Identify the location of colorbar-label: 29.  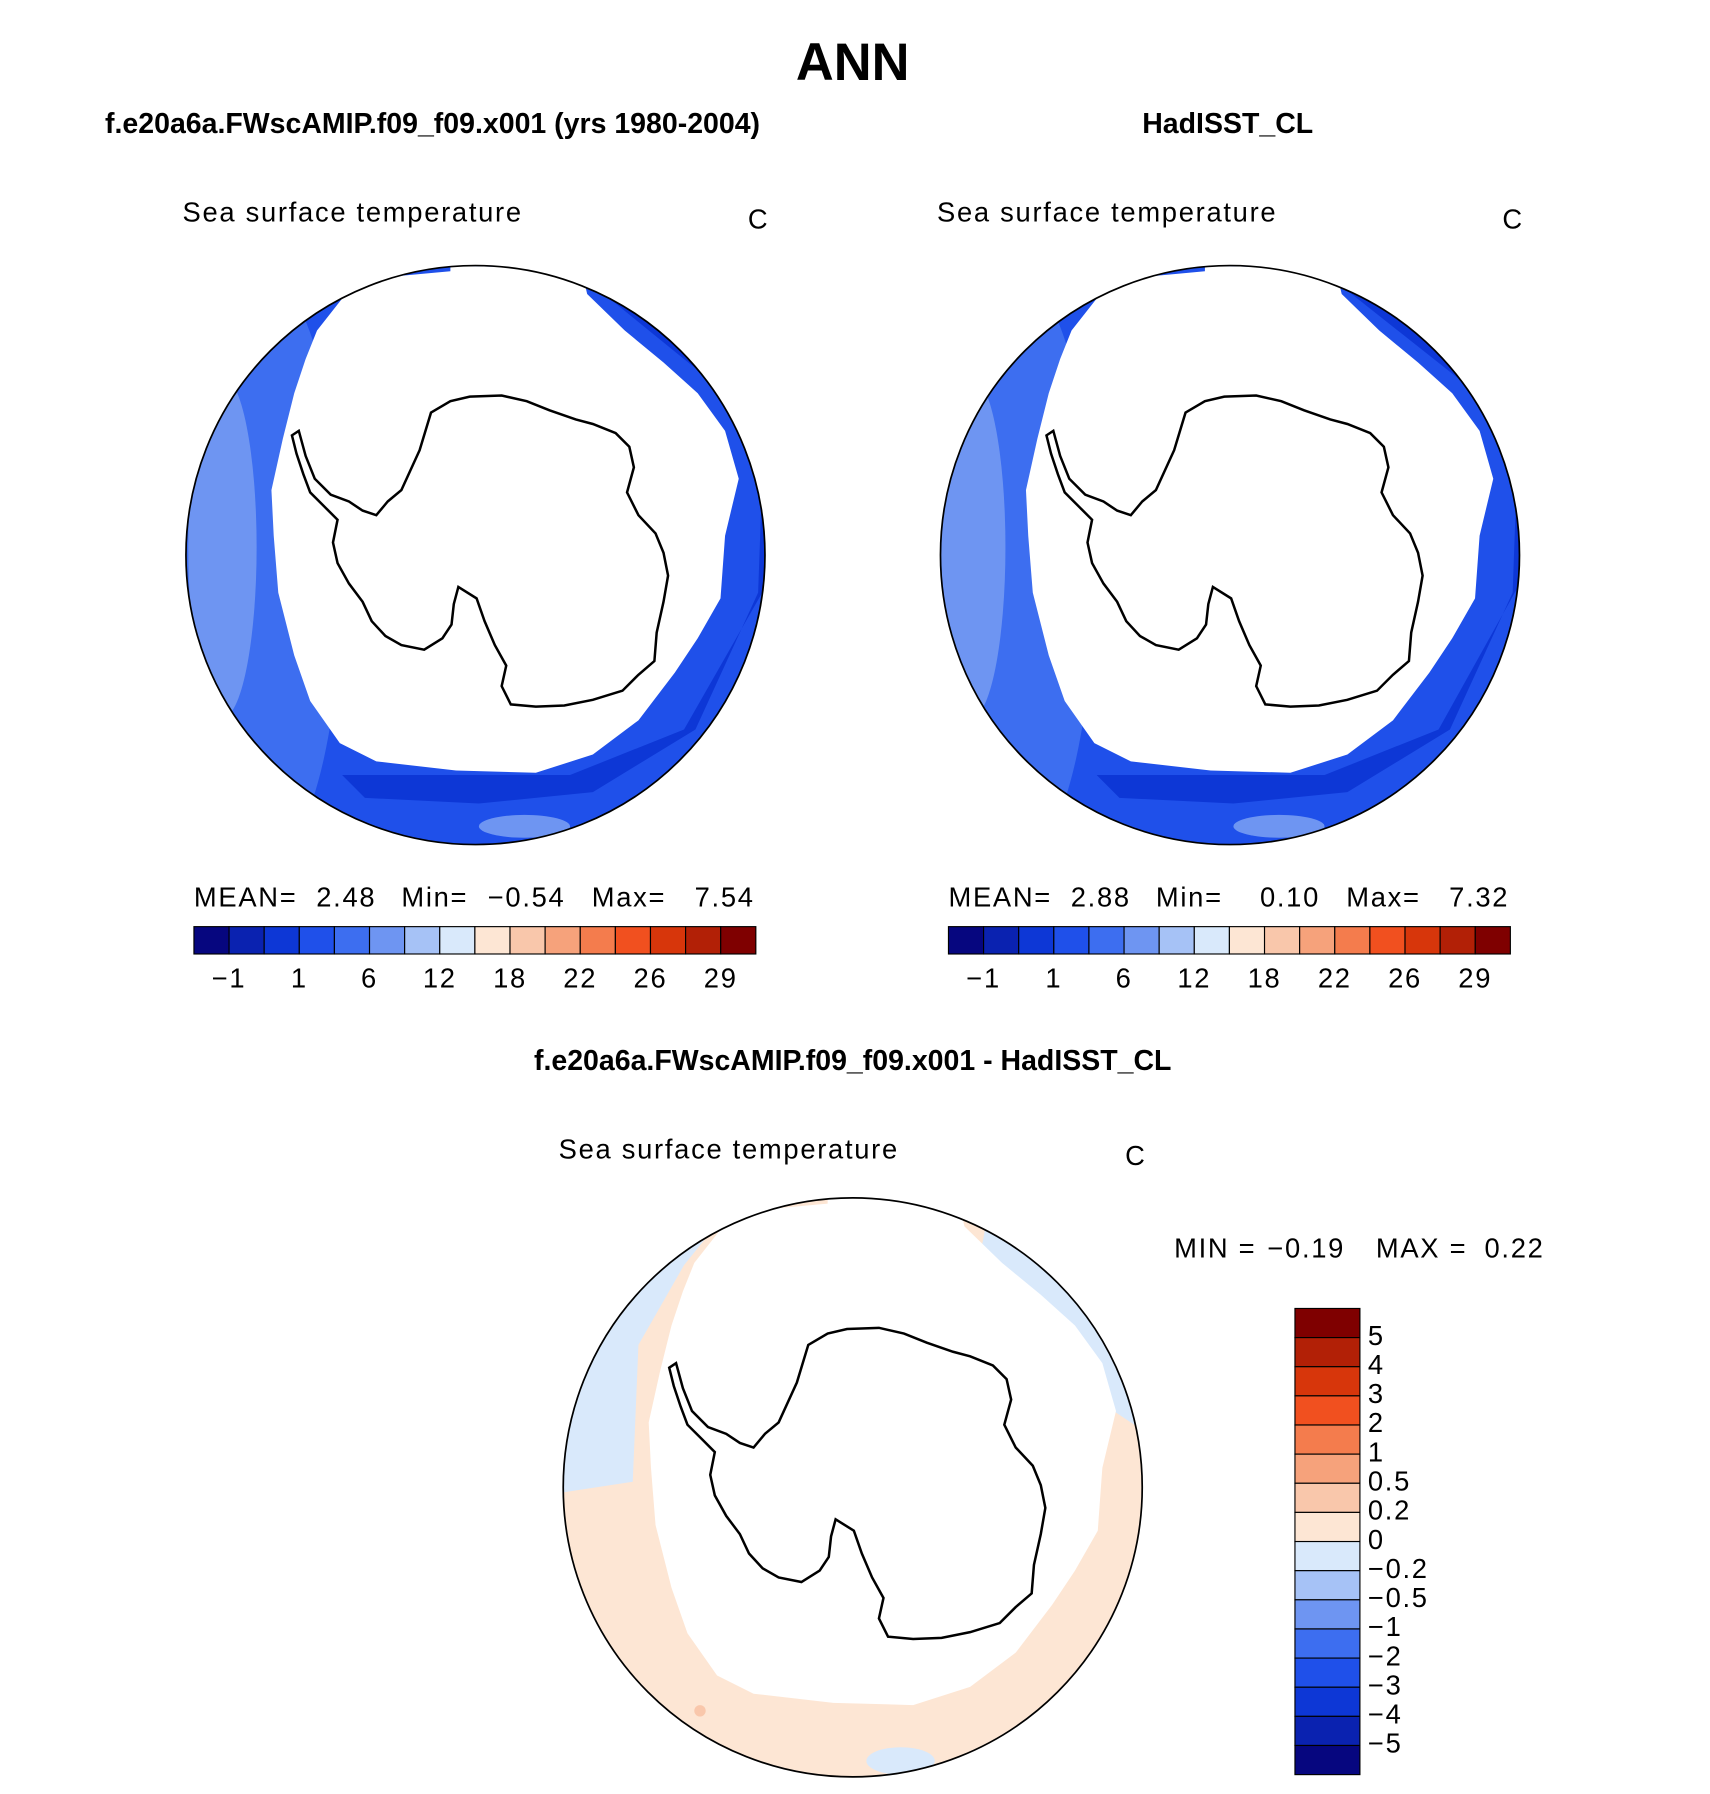
(721, 977).